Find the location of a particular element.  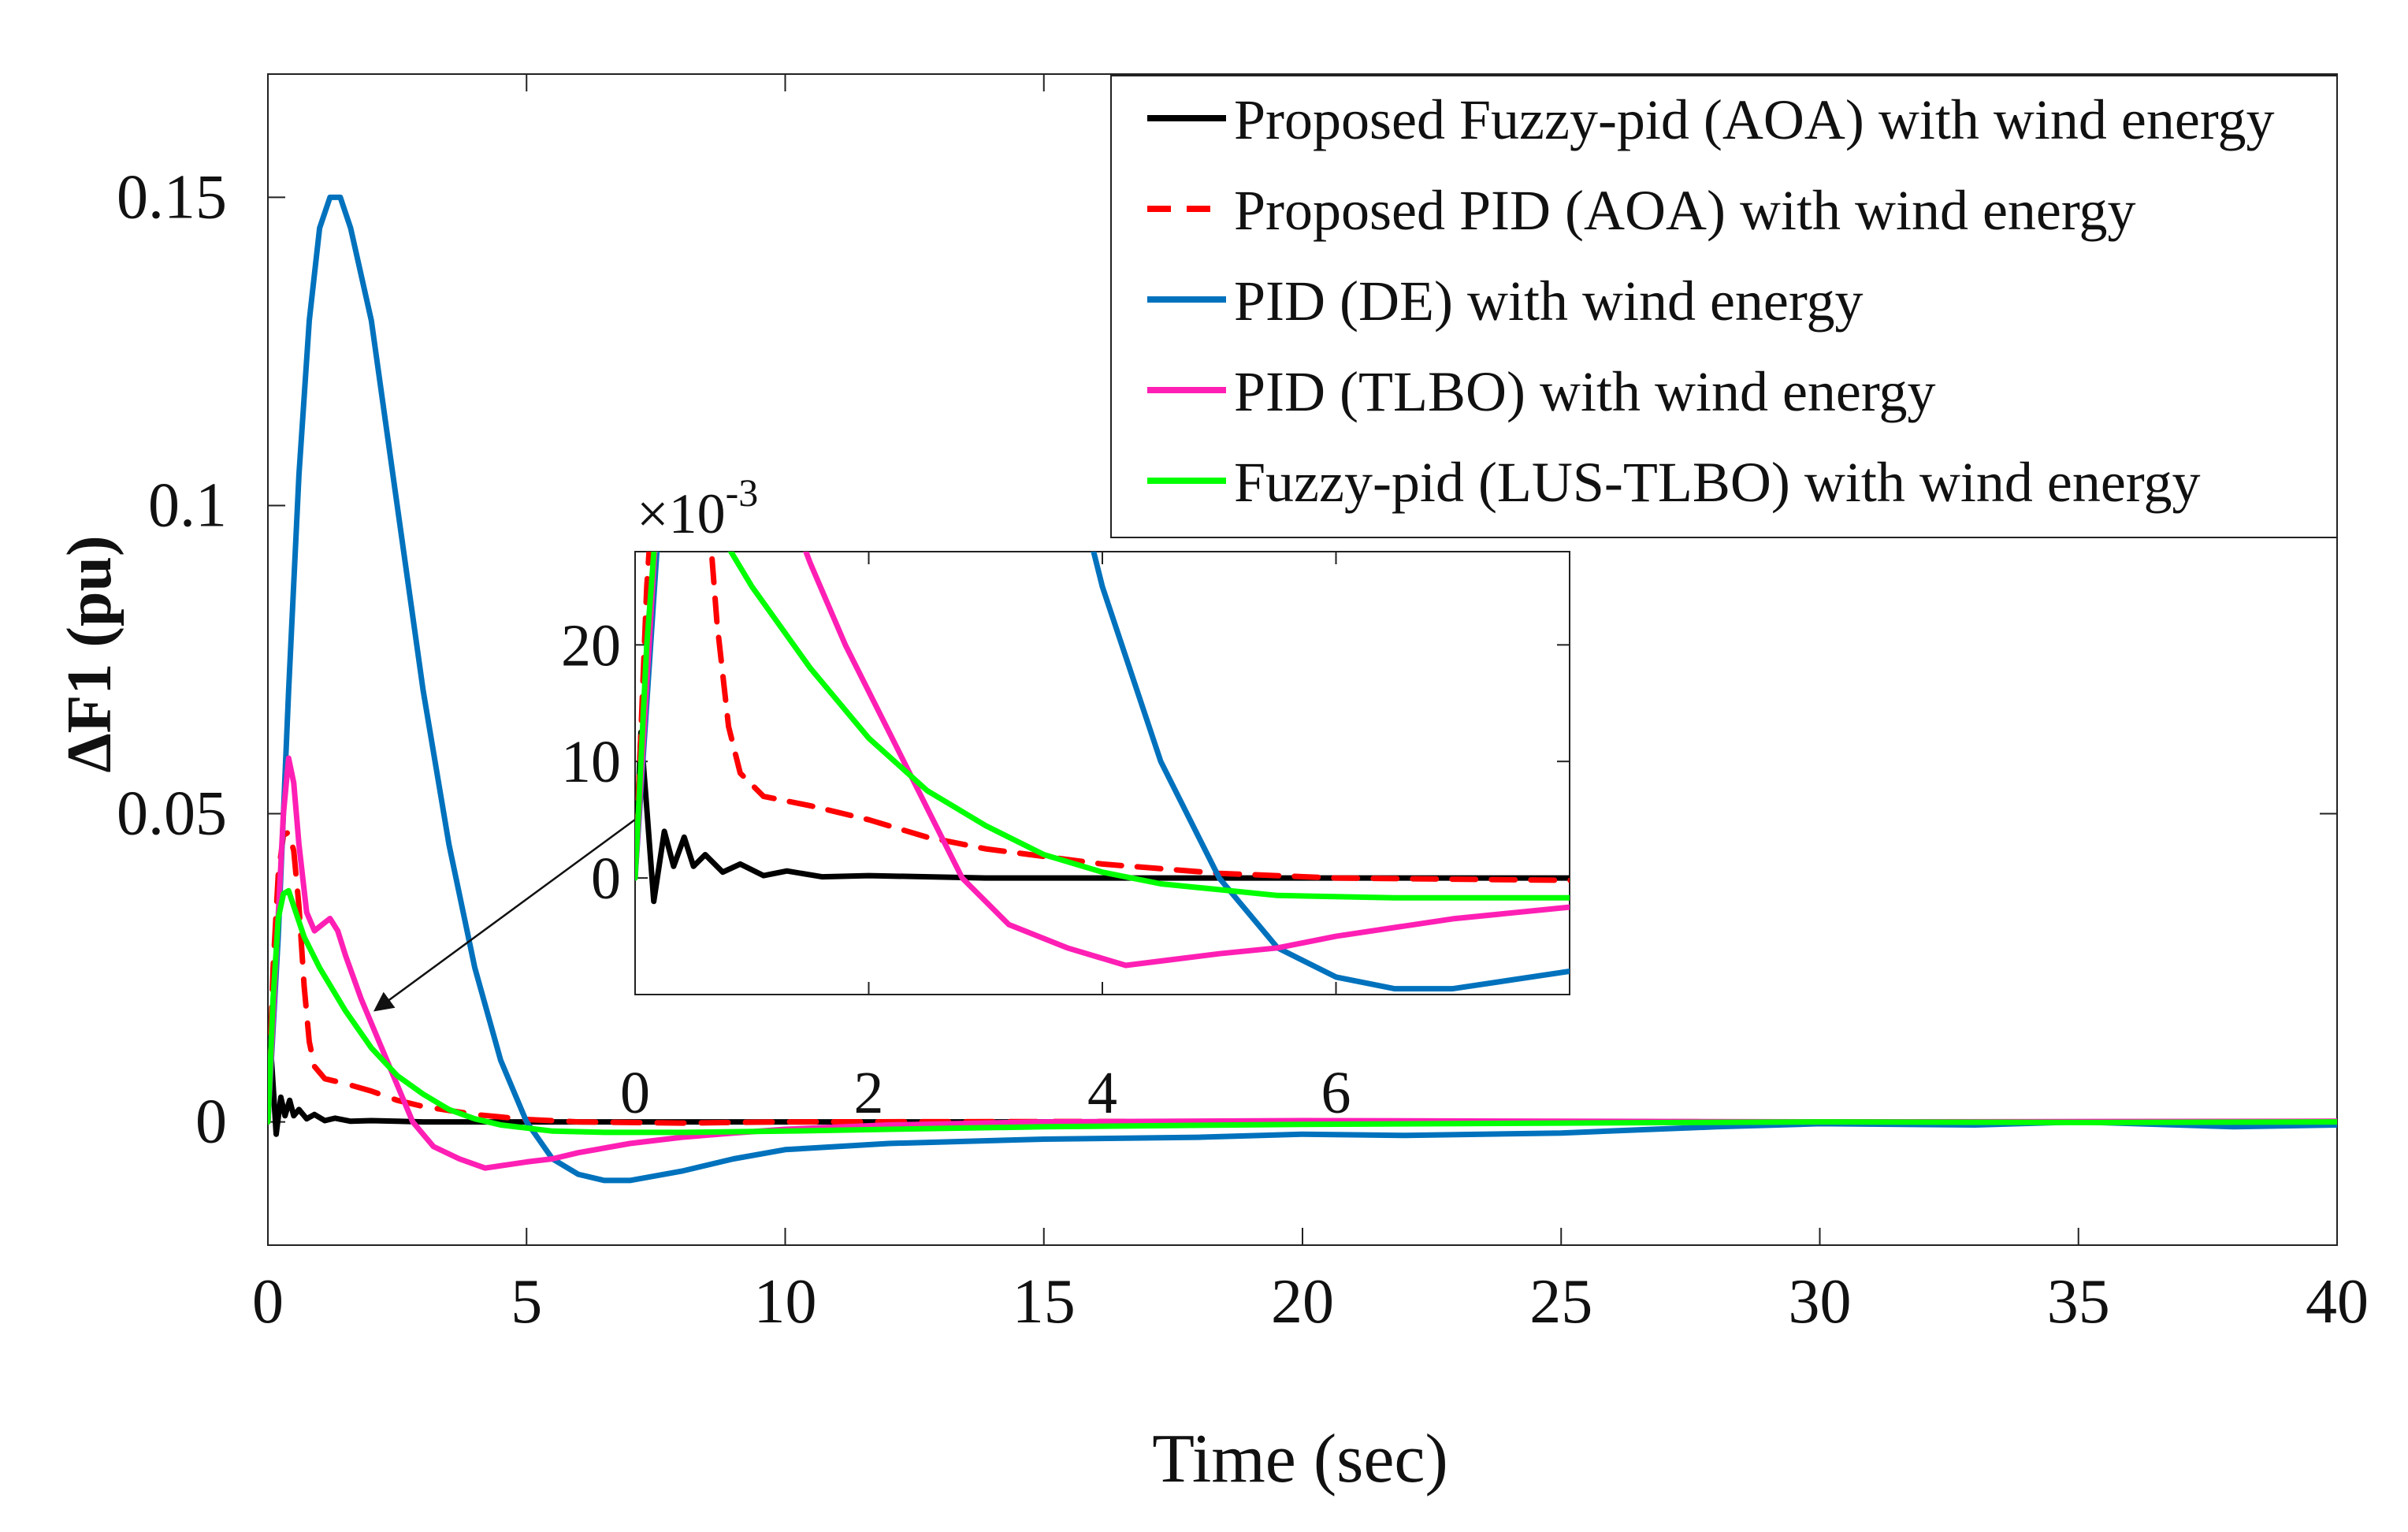

legend-item: PID (DE) with wind energy is located at coordinates (1506, 301).